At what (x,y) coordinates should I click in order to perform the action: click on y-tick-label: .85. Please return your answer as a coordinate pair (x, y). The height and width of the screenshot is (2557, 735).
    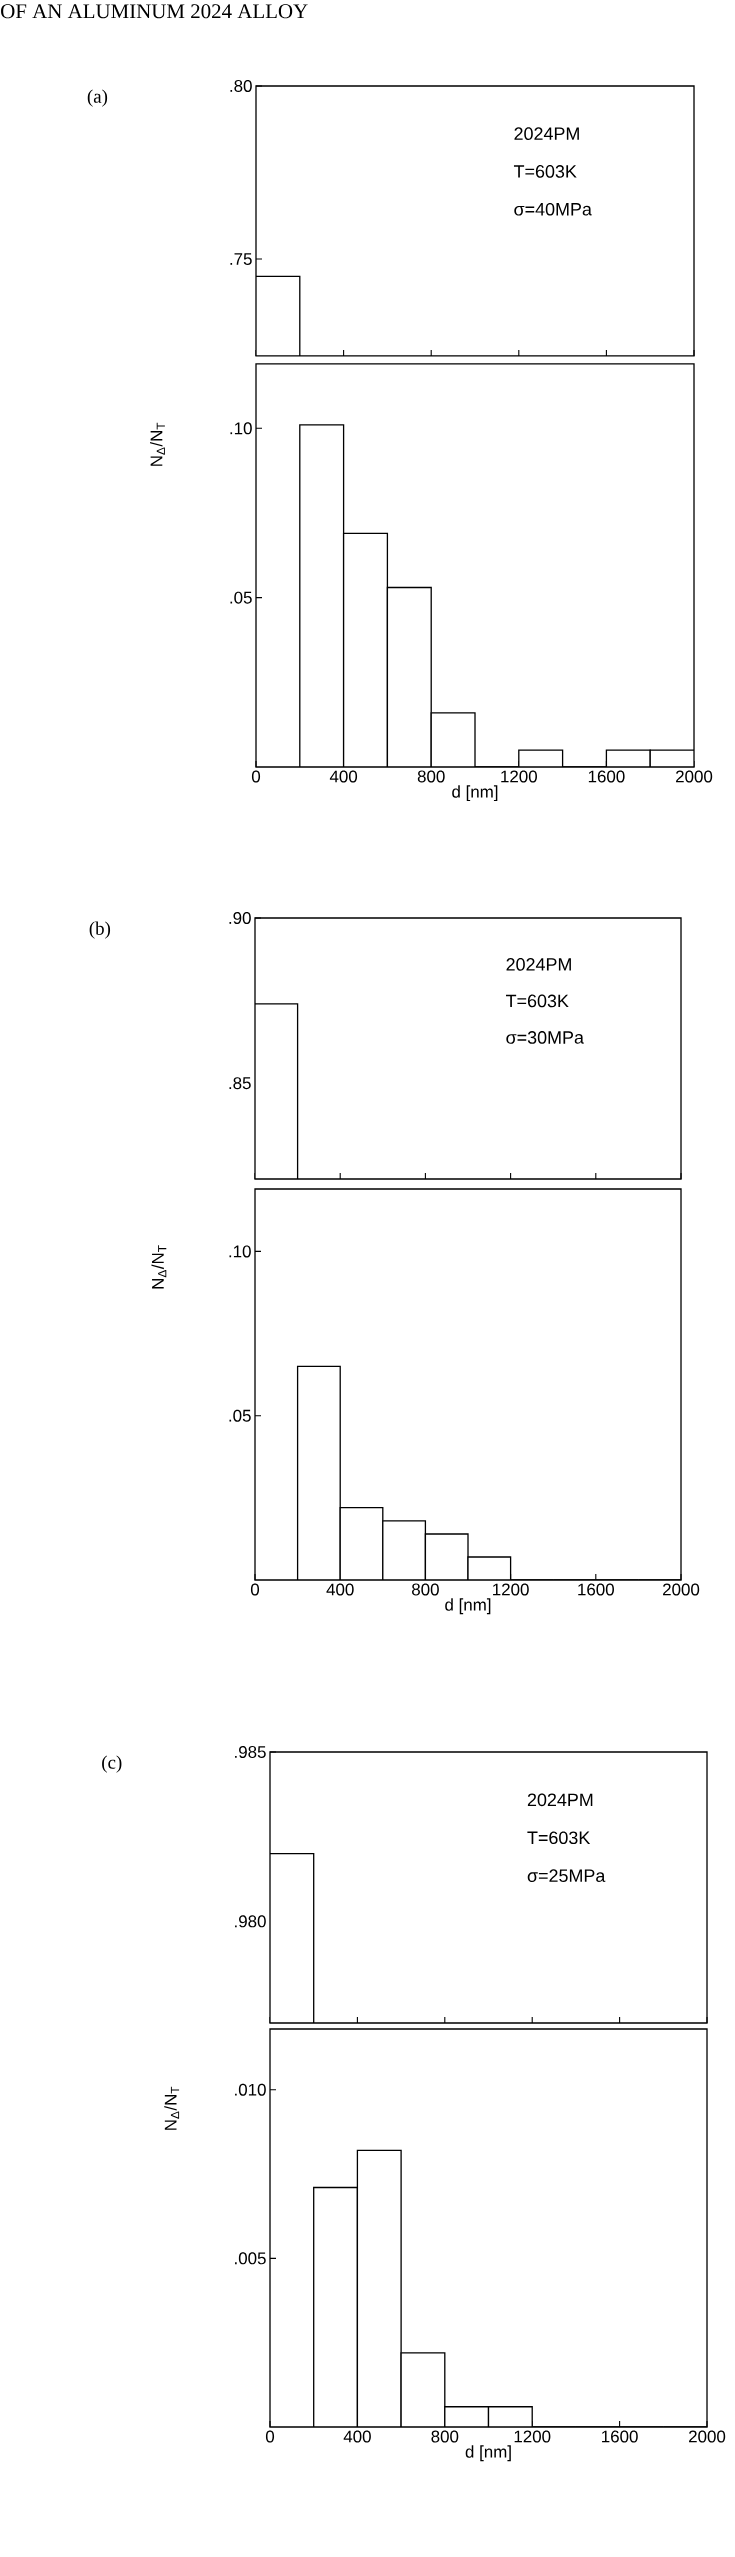
    Looking at the image, I should click on (240, 1083).